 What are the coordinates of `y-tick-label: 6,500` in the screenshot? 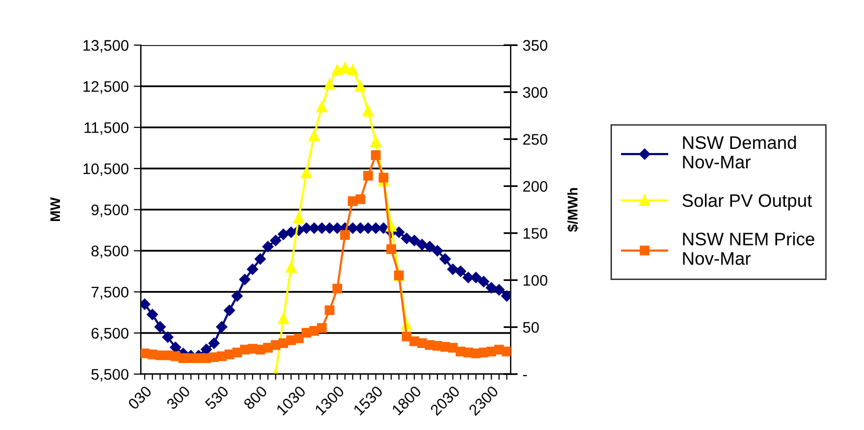 It's located at (110, 334).